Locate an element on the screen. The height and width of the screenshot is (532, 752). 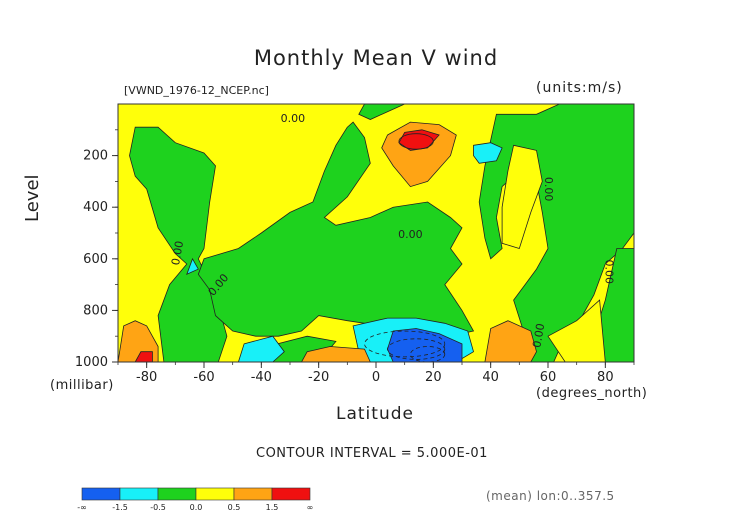
x-tick-label: 0 is located at coordinates (376, 377).